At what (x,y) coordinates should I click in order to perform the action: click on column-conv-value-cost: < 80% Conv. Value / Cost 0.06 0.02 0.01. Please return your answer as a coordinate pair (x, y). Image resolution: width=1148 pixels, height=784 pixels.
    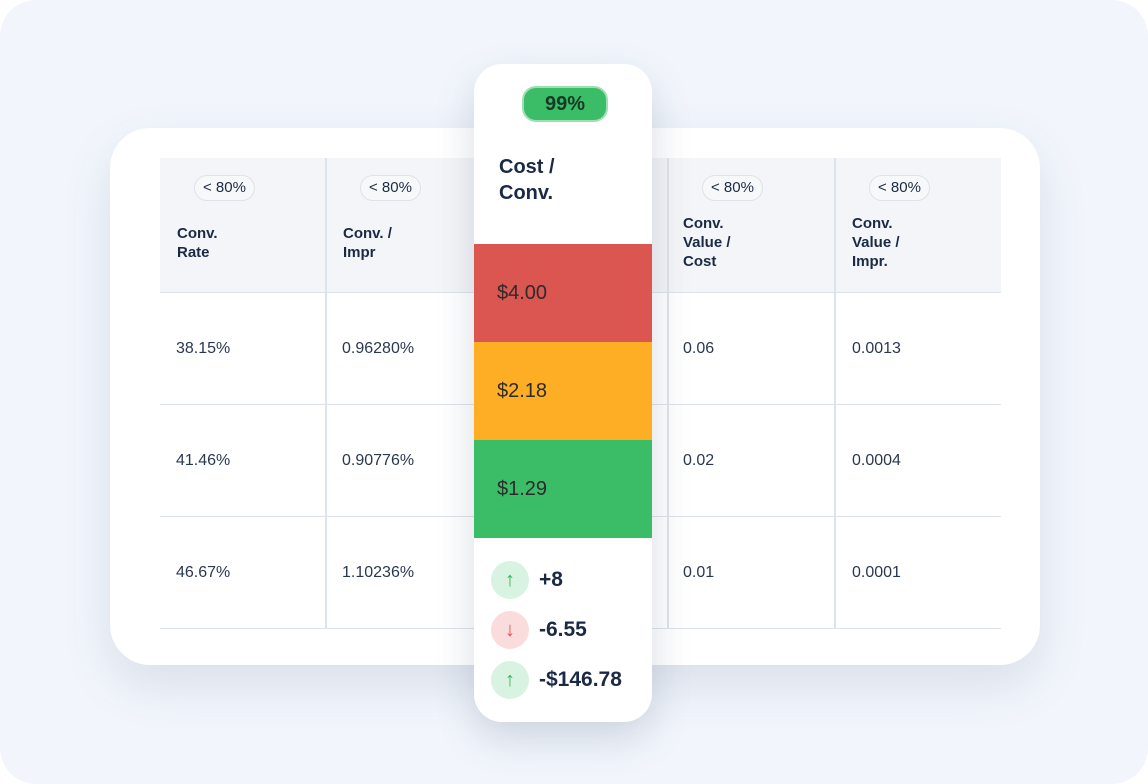
    Looking at the image, I should click on (737, 393).